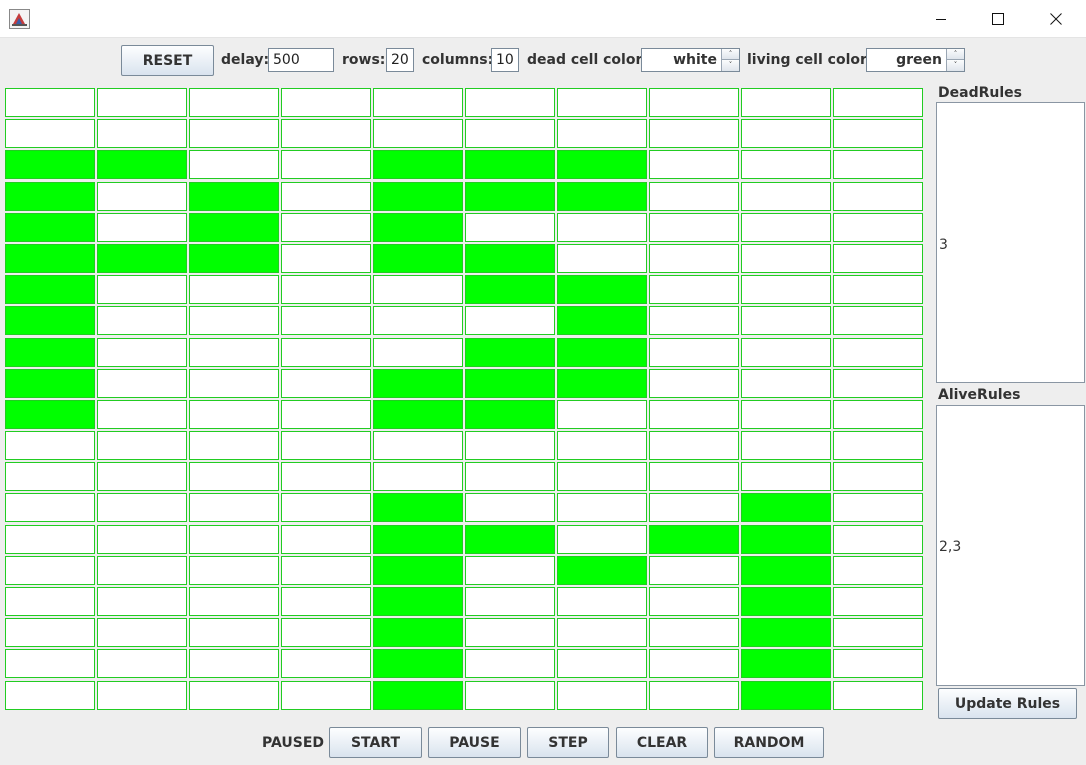 The height and width of the screenshot is (765, 1086). Describe the element at coordinates (1056, 19) in the screenshot. I see `close-button` at that location.